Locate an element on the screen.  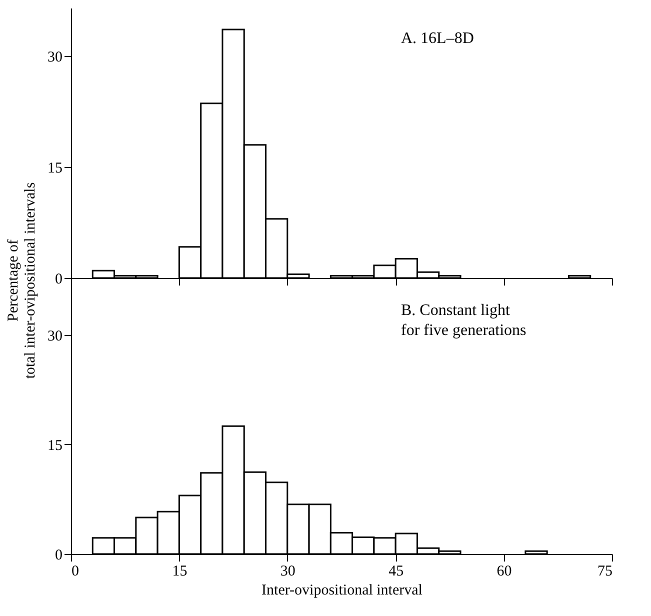
y-axis-title: Percentage of total inter-ovipositional intervals is located at coordinates (22, 280).